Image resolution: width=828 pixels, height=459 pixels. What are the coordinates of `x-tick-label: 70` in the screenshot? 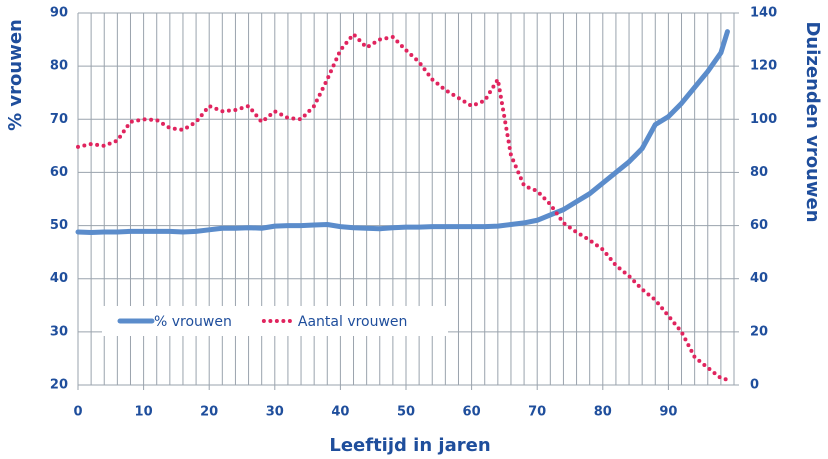 It's located at (537, 412).